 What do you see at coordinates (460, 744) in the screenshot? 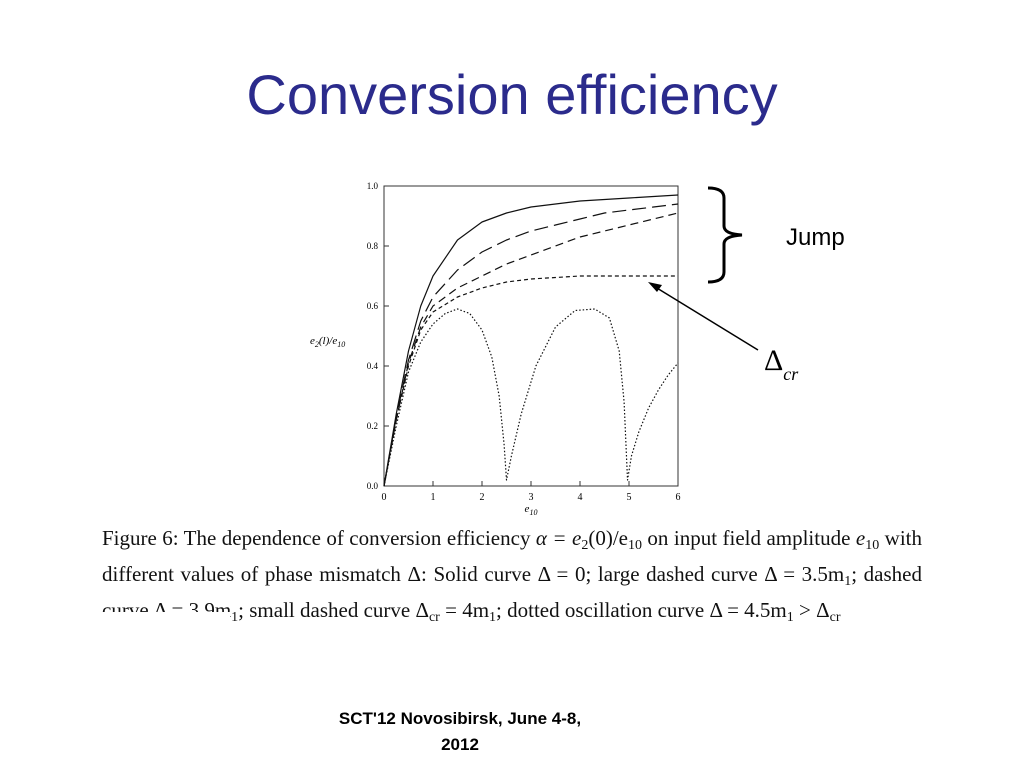
I see `footer-line-2: 2012` at bounding box center [460, 744].